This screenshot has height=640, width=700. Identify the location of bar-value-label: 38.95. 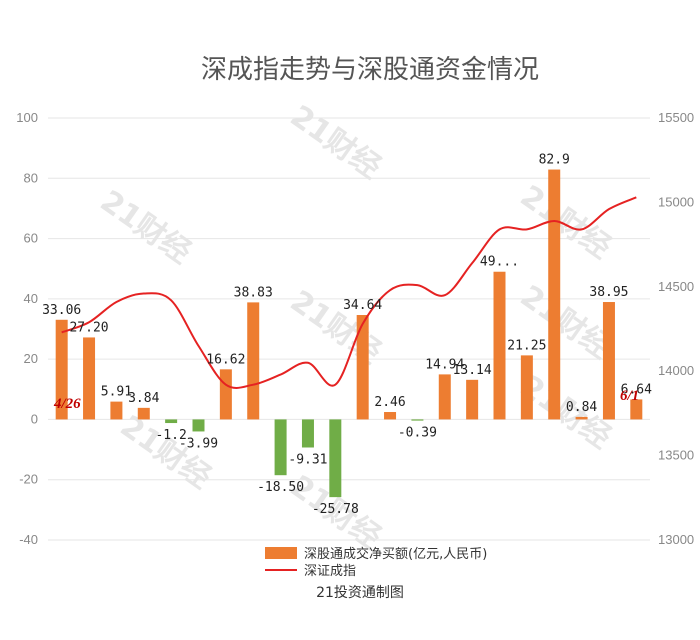
(608, 292).